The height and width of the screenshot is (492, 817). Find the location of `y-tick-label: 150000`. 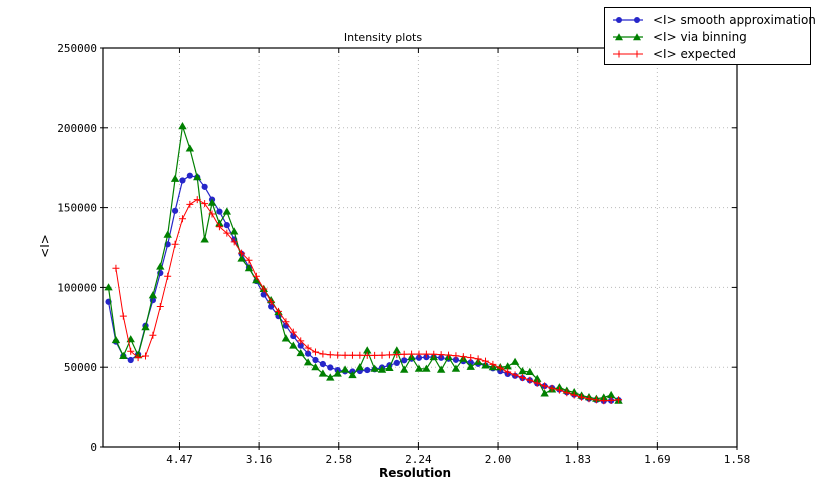

y-tick-label: 150000 is located at coordinates (77, 208).